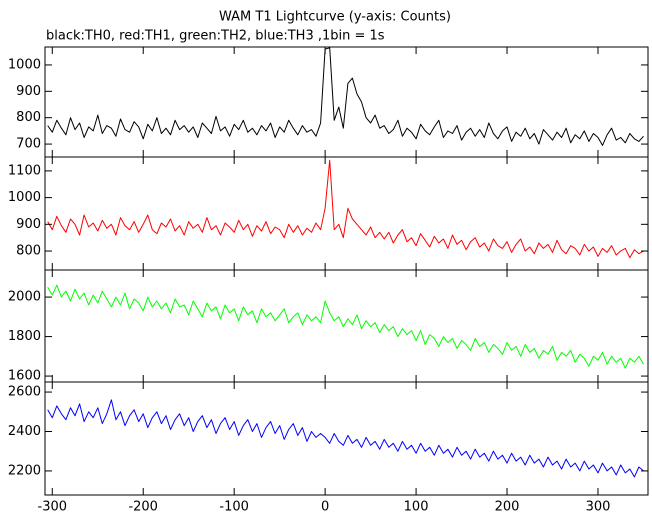 The width and height of the screenshot is (652, 515). What do you see at coordinates (143, 507) in the screenshot?
I see `x-tick-label: -200` at bounding box center [143, 507].